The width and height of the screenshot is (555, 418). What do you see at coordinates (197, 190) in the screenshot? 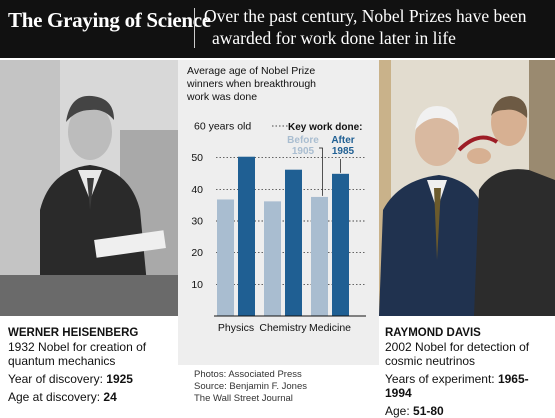
I see `y-tick-label: 40` at bounding box center [197, 190].